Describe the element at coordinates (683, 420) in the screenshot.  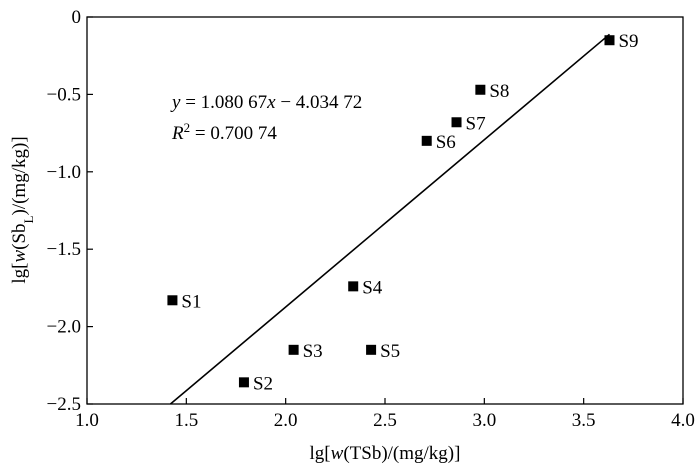
I see `x-tick-label: 4.0` at that location.